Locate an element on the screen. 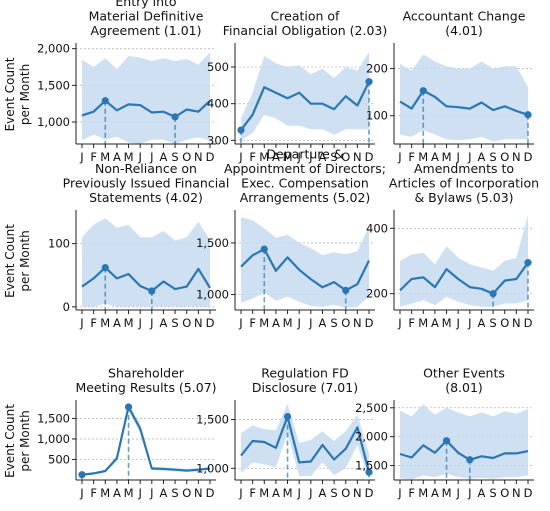 The width and height of the screenshot is (550, 511). panel-title-line: Appointment of Directors; is located at coordinates (305, 168).